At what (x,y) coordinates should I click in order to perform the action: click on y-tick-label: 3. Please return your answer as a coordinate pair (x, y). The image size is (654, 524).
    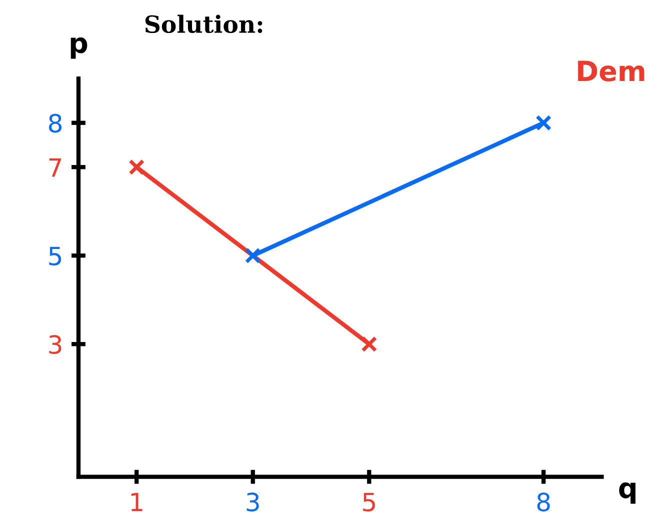
    Looking at the image, I should click on (55, 344).